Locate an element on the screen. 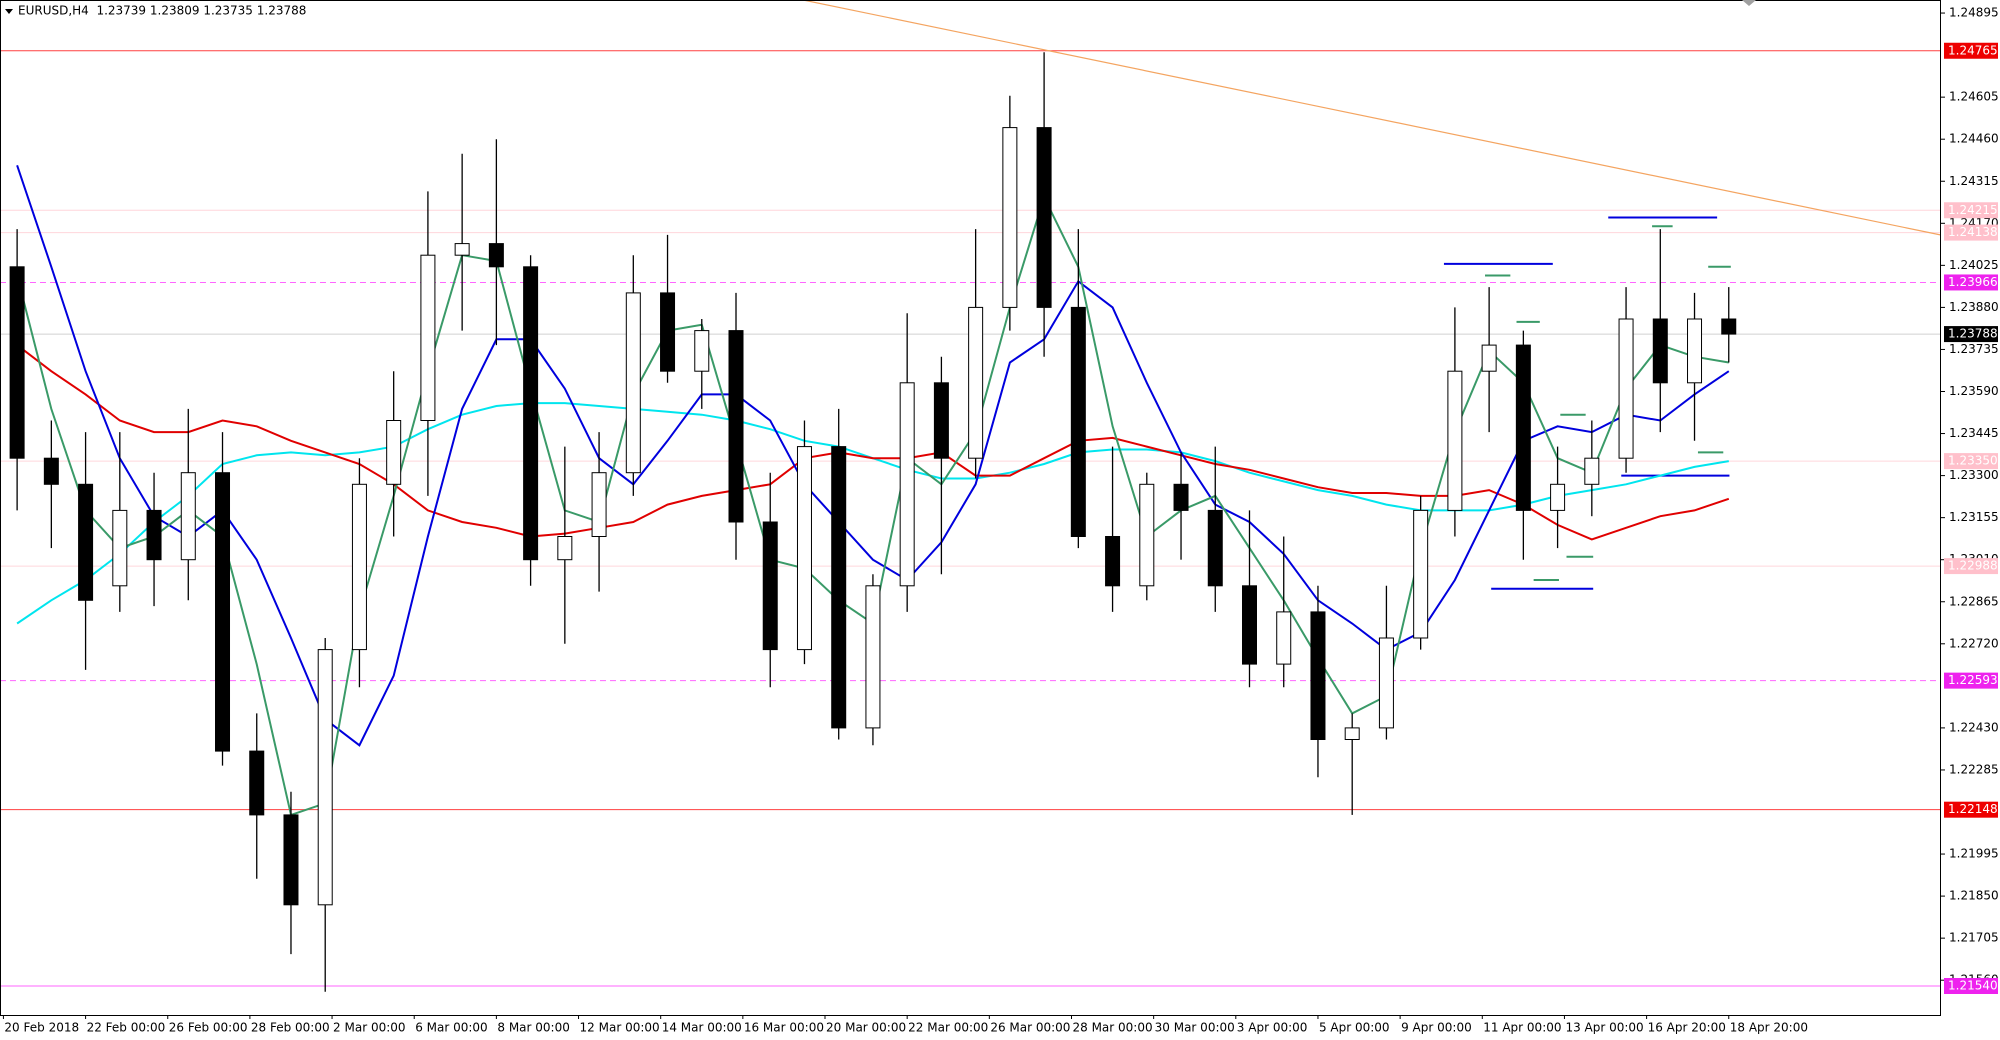 The width and height of the screenshot is (2000, 1040). price-level-label: 1.21540 is located at coordinates (1973, 986).